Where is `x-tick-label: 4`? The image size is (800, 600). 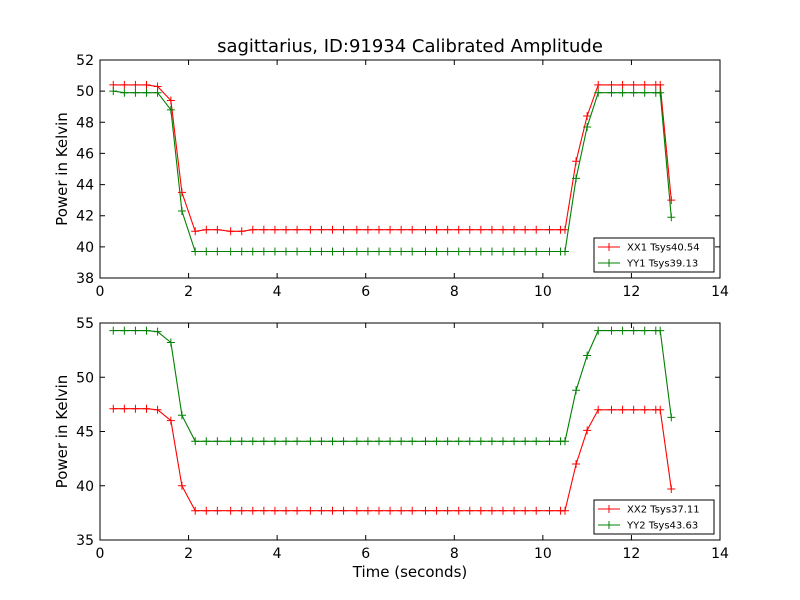 x-tick-label: 4 is located at coordinates (277, 292).